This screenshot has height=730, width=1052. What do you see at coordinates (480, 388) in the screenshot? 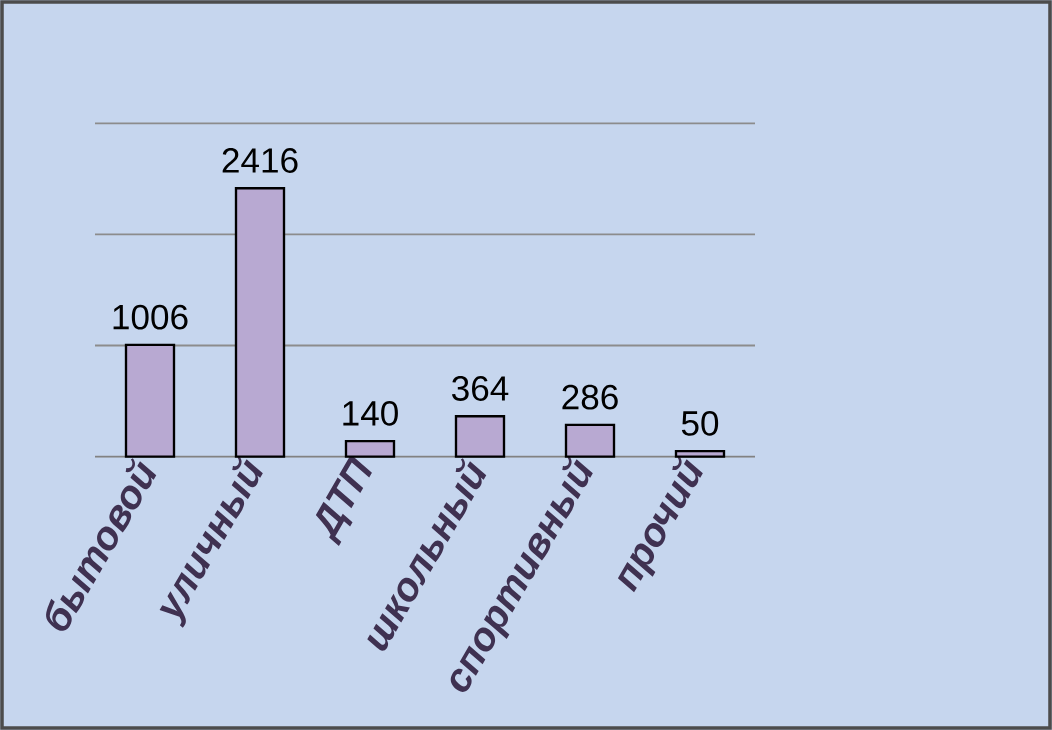
I see `data-label: 364` at bounding box center [480, 388].